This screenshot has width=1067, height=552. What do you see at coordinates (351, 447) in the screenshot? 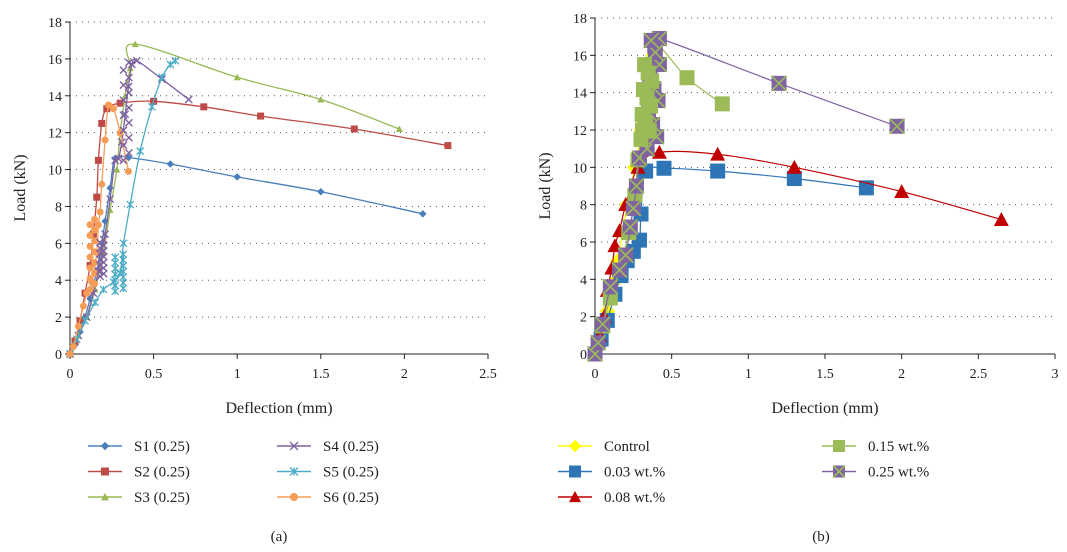
I see `legend-label: S4 (0.25)` at bounding box center [351, 447].